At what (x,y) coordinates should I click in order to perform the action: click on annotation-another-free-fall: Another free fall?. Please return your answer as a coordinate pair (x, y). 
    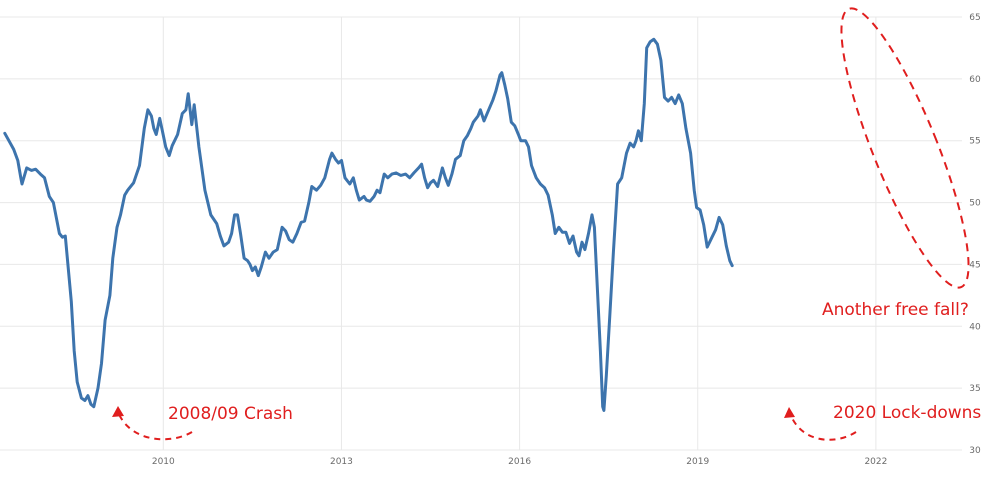
    Looking at the image, I should click on (895, 310).